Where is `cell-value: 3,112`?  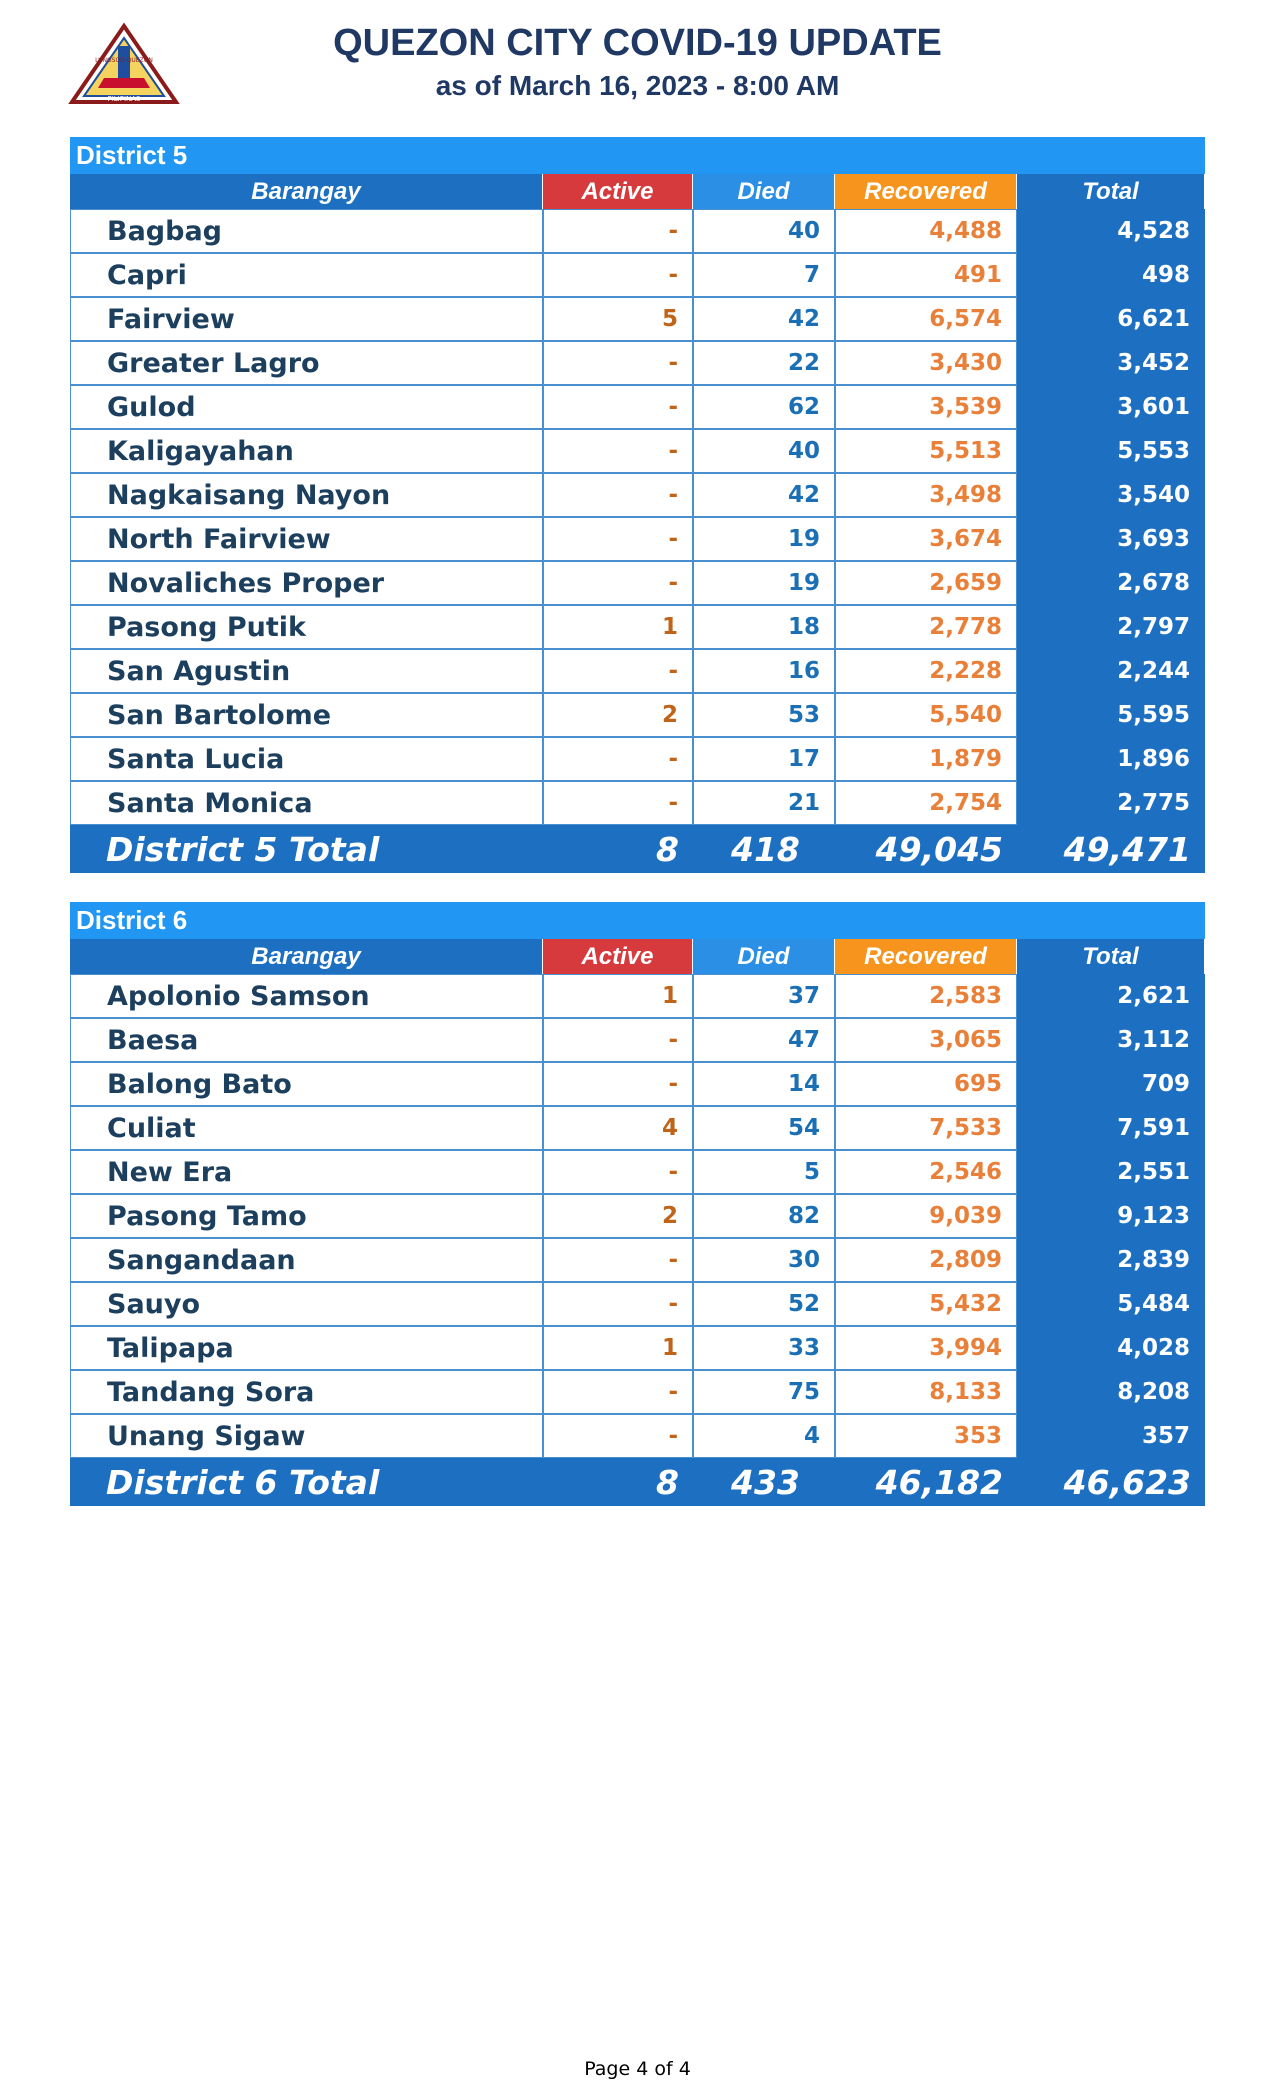 cell-value: 3,112 is located at coordinates (1111, 1040).